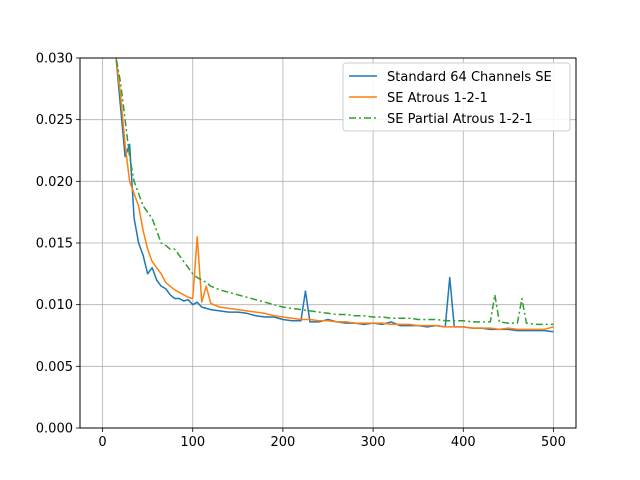 The image size is (640, 480). I want to click on x-tick-label: 200, so click(282, 442).